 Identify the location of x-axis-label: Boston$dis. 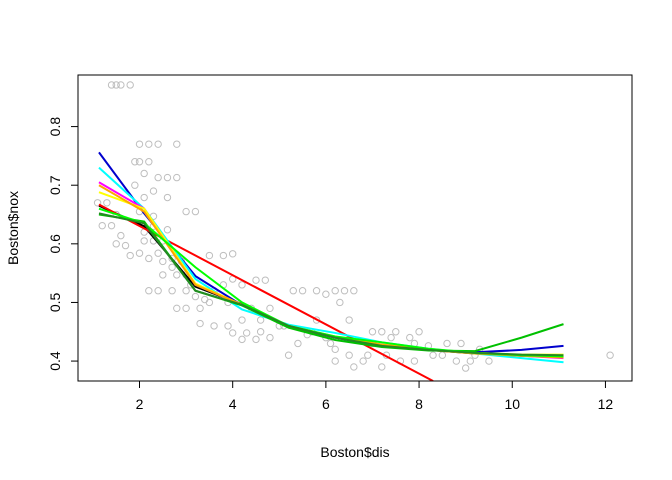
(354, 452).